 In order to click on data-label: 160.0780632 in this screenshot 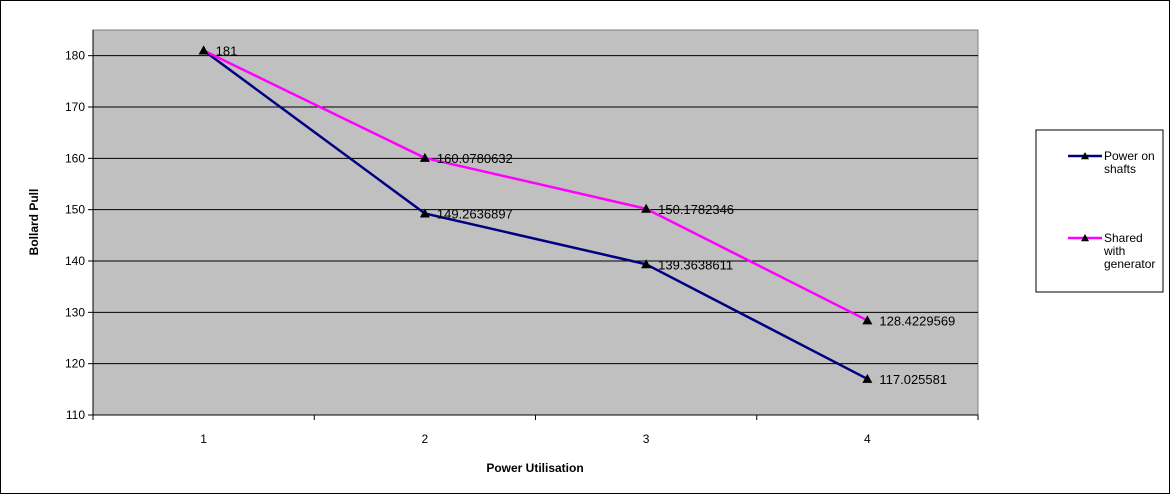, I will do `click(475, 158)`.